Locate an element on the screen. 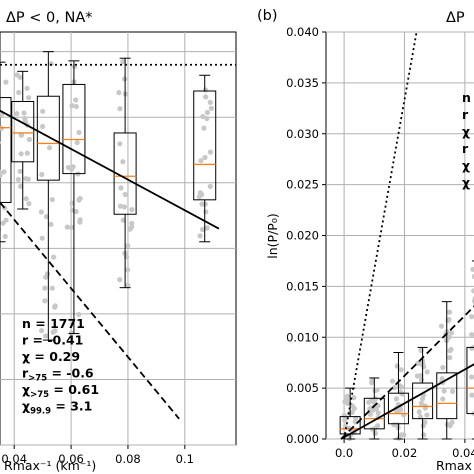 The height and width of the screenshot is (474, 474). stat-r: r is located at coordinates (465, 114).